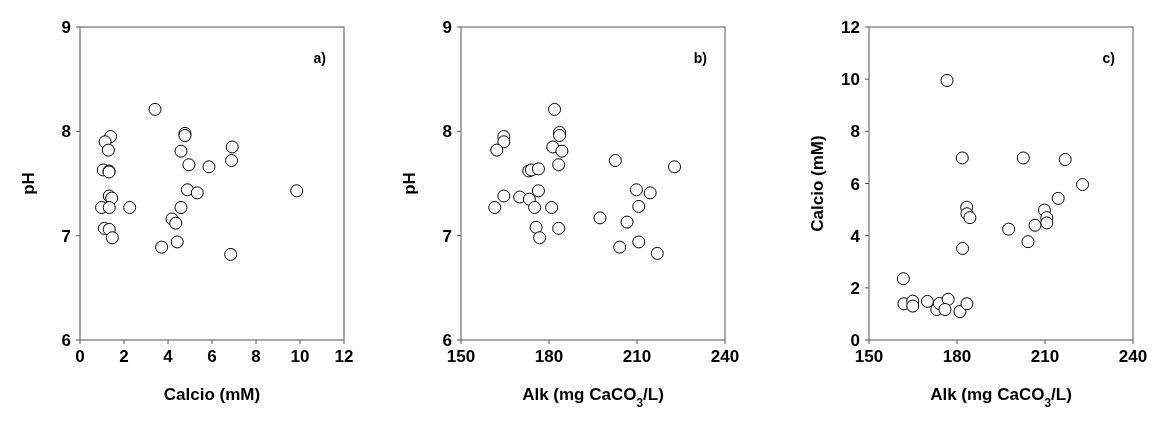 This screenshot has width=1157, height=426. What do you see at coordinates (817, 183) in the screenshot?
I see `y-axis-title: Calcio (mM)` at bounding box center [817, 183].